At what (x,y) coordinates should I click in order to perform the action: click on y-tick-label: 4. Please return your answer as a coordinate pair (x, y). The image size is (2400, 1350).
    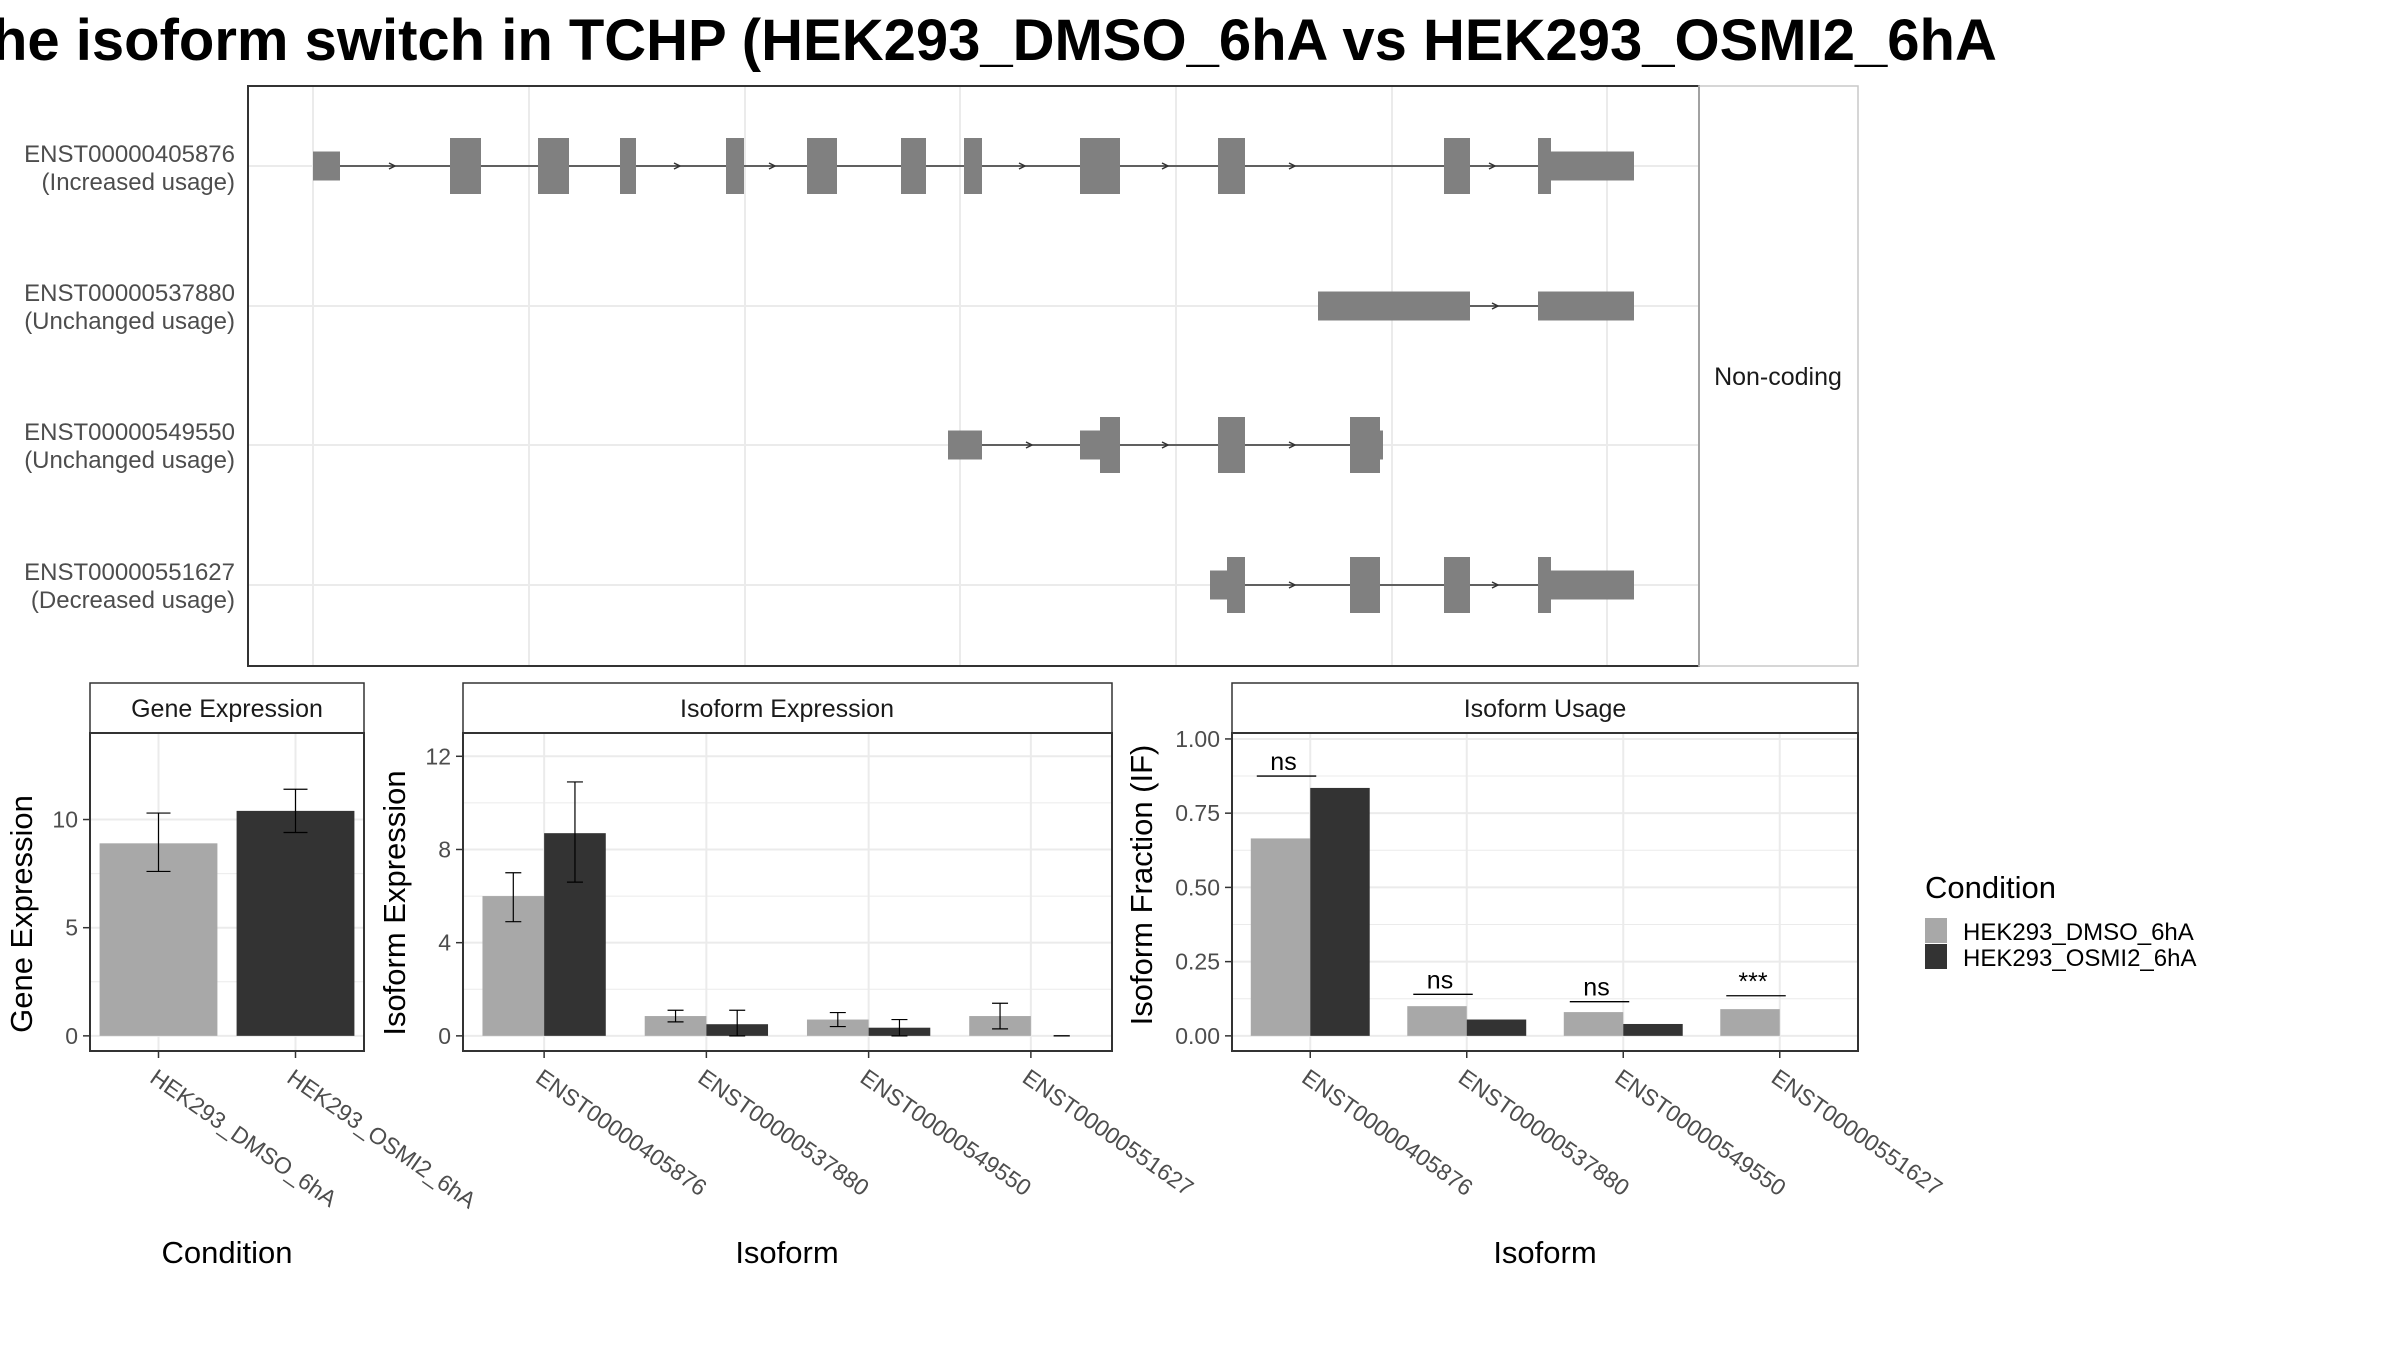
    Looking at the image, I should click on (444, 943).